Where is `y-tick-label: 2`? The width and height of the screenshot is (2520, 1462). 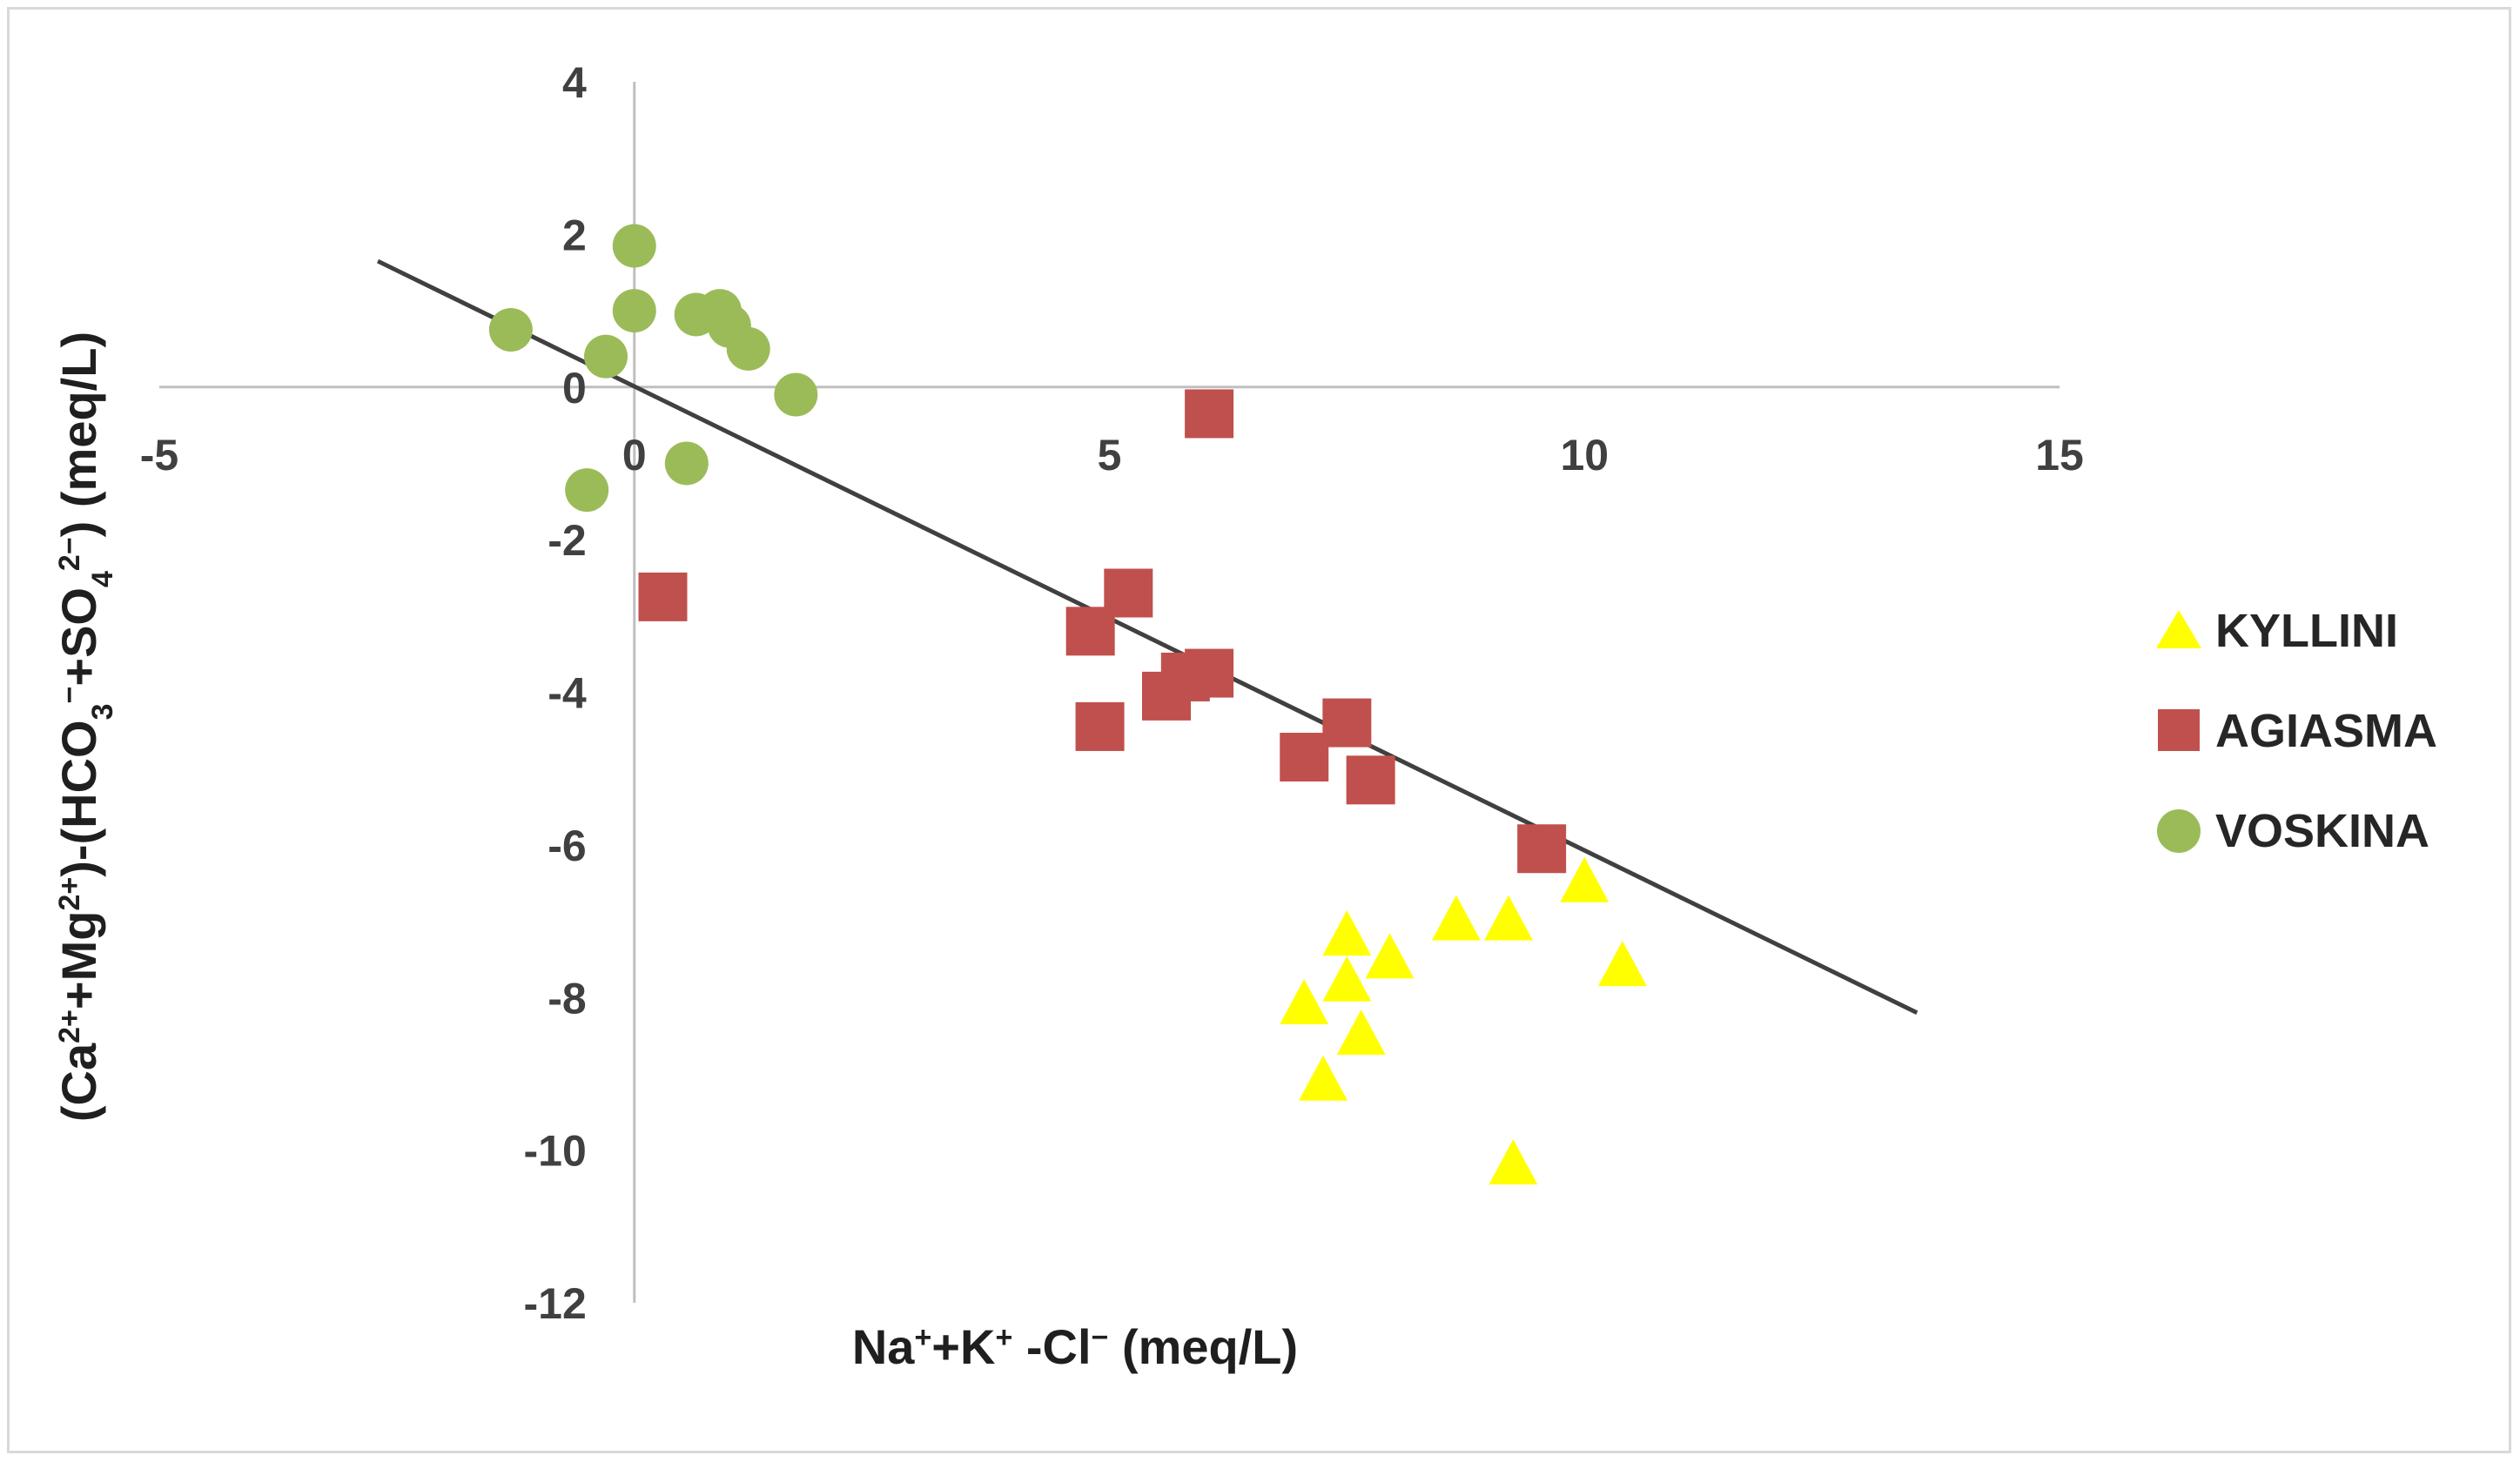 y-tick-label: 2 is located at coordinates (574, 235).